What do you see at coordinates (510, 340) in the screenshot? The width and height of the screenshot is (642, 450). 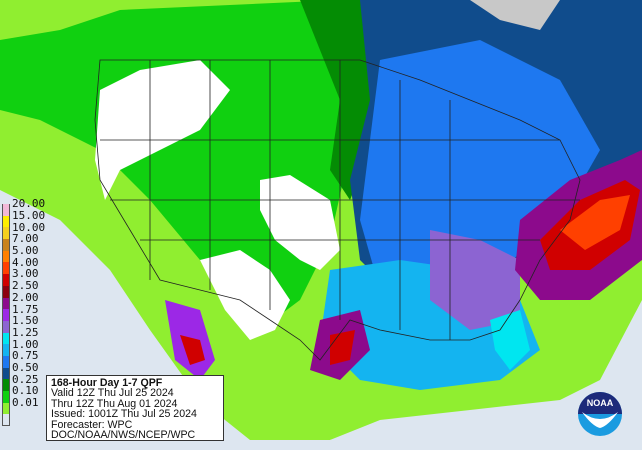 I see `precip-florida-blue` at bounding box center [510, 340].